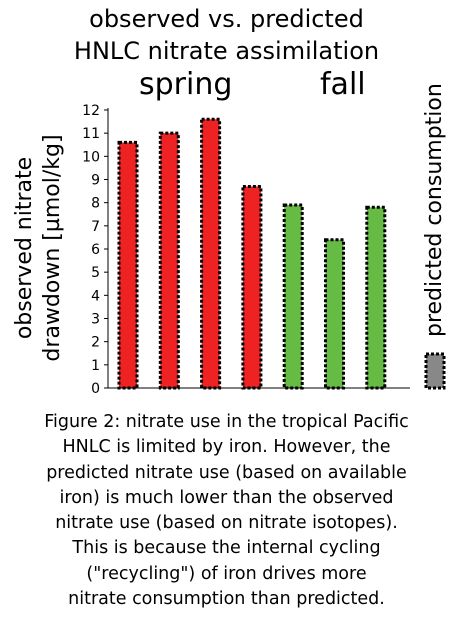  I want to click on legend: predicted consumption, so click(434, 236).